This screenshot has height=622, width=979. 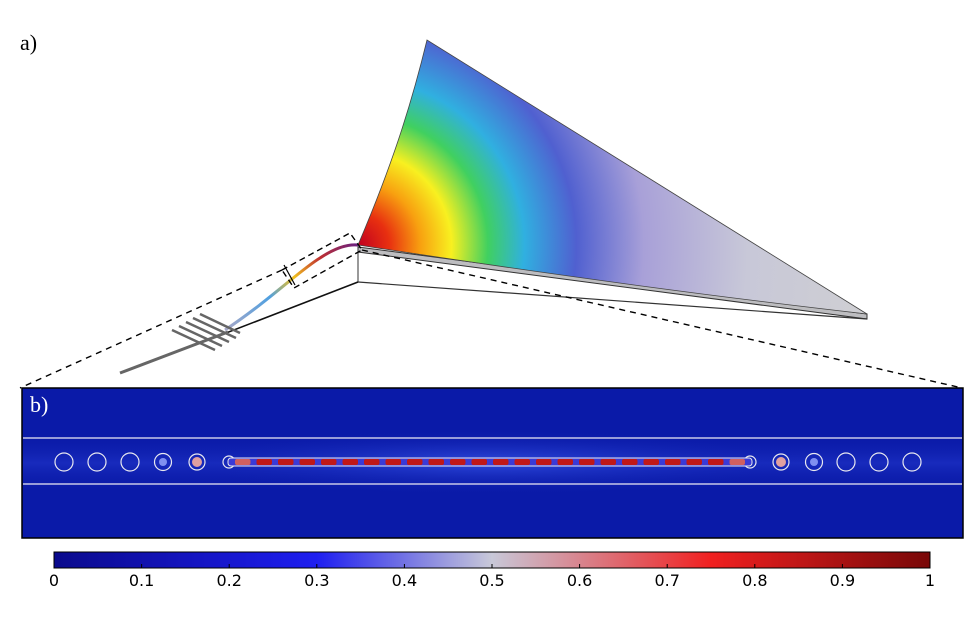 I want to click on colorbar-tick-label: 0.6, so click(x=579, y=580).